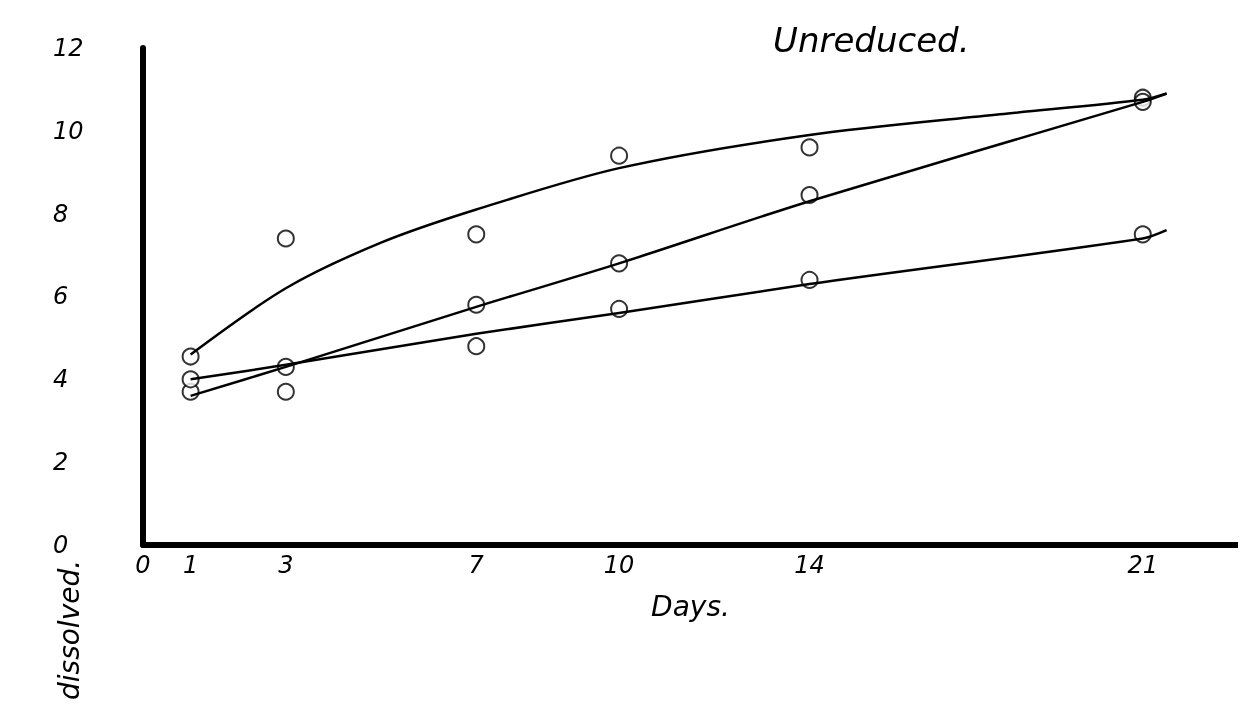 The image size is (1246, 711). I want to click on y-tick-label: 2, so click(61, 462).